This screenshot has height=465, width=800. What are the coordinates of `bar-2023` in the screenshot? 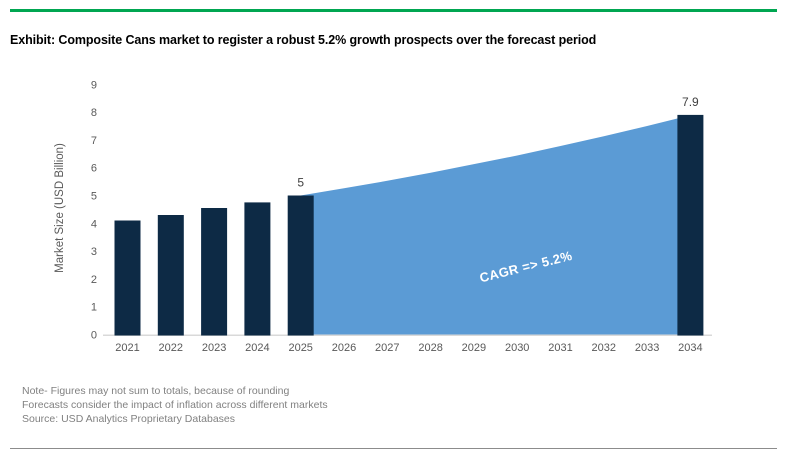 It's located at (214, 272).